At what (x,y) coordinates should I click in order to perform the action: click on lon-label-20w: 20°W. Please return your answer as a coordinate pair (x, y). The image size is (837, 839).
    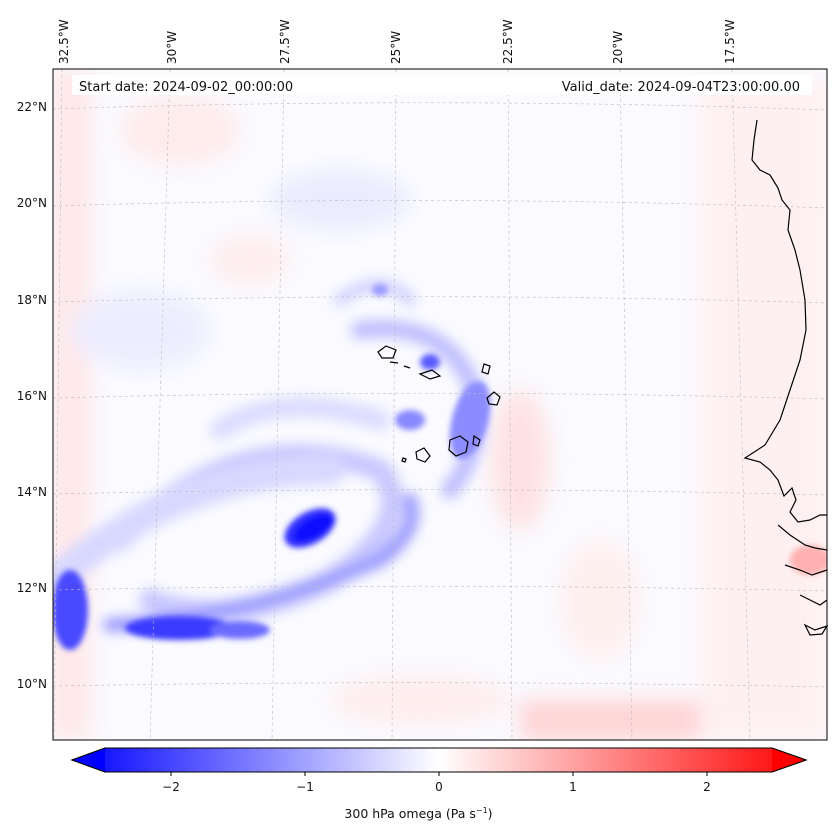
    Looking at the image, I should click on (618, 47).